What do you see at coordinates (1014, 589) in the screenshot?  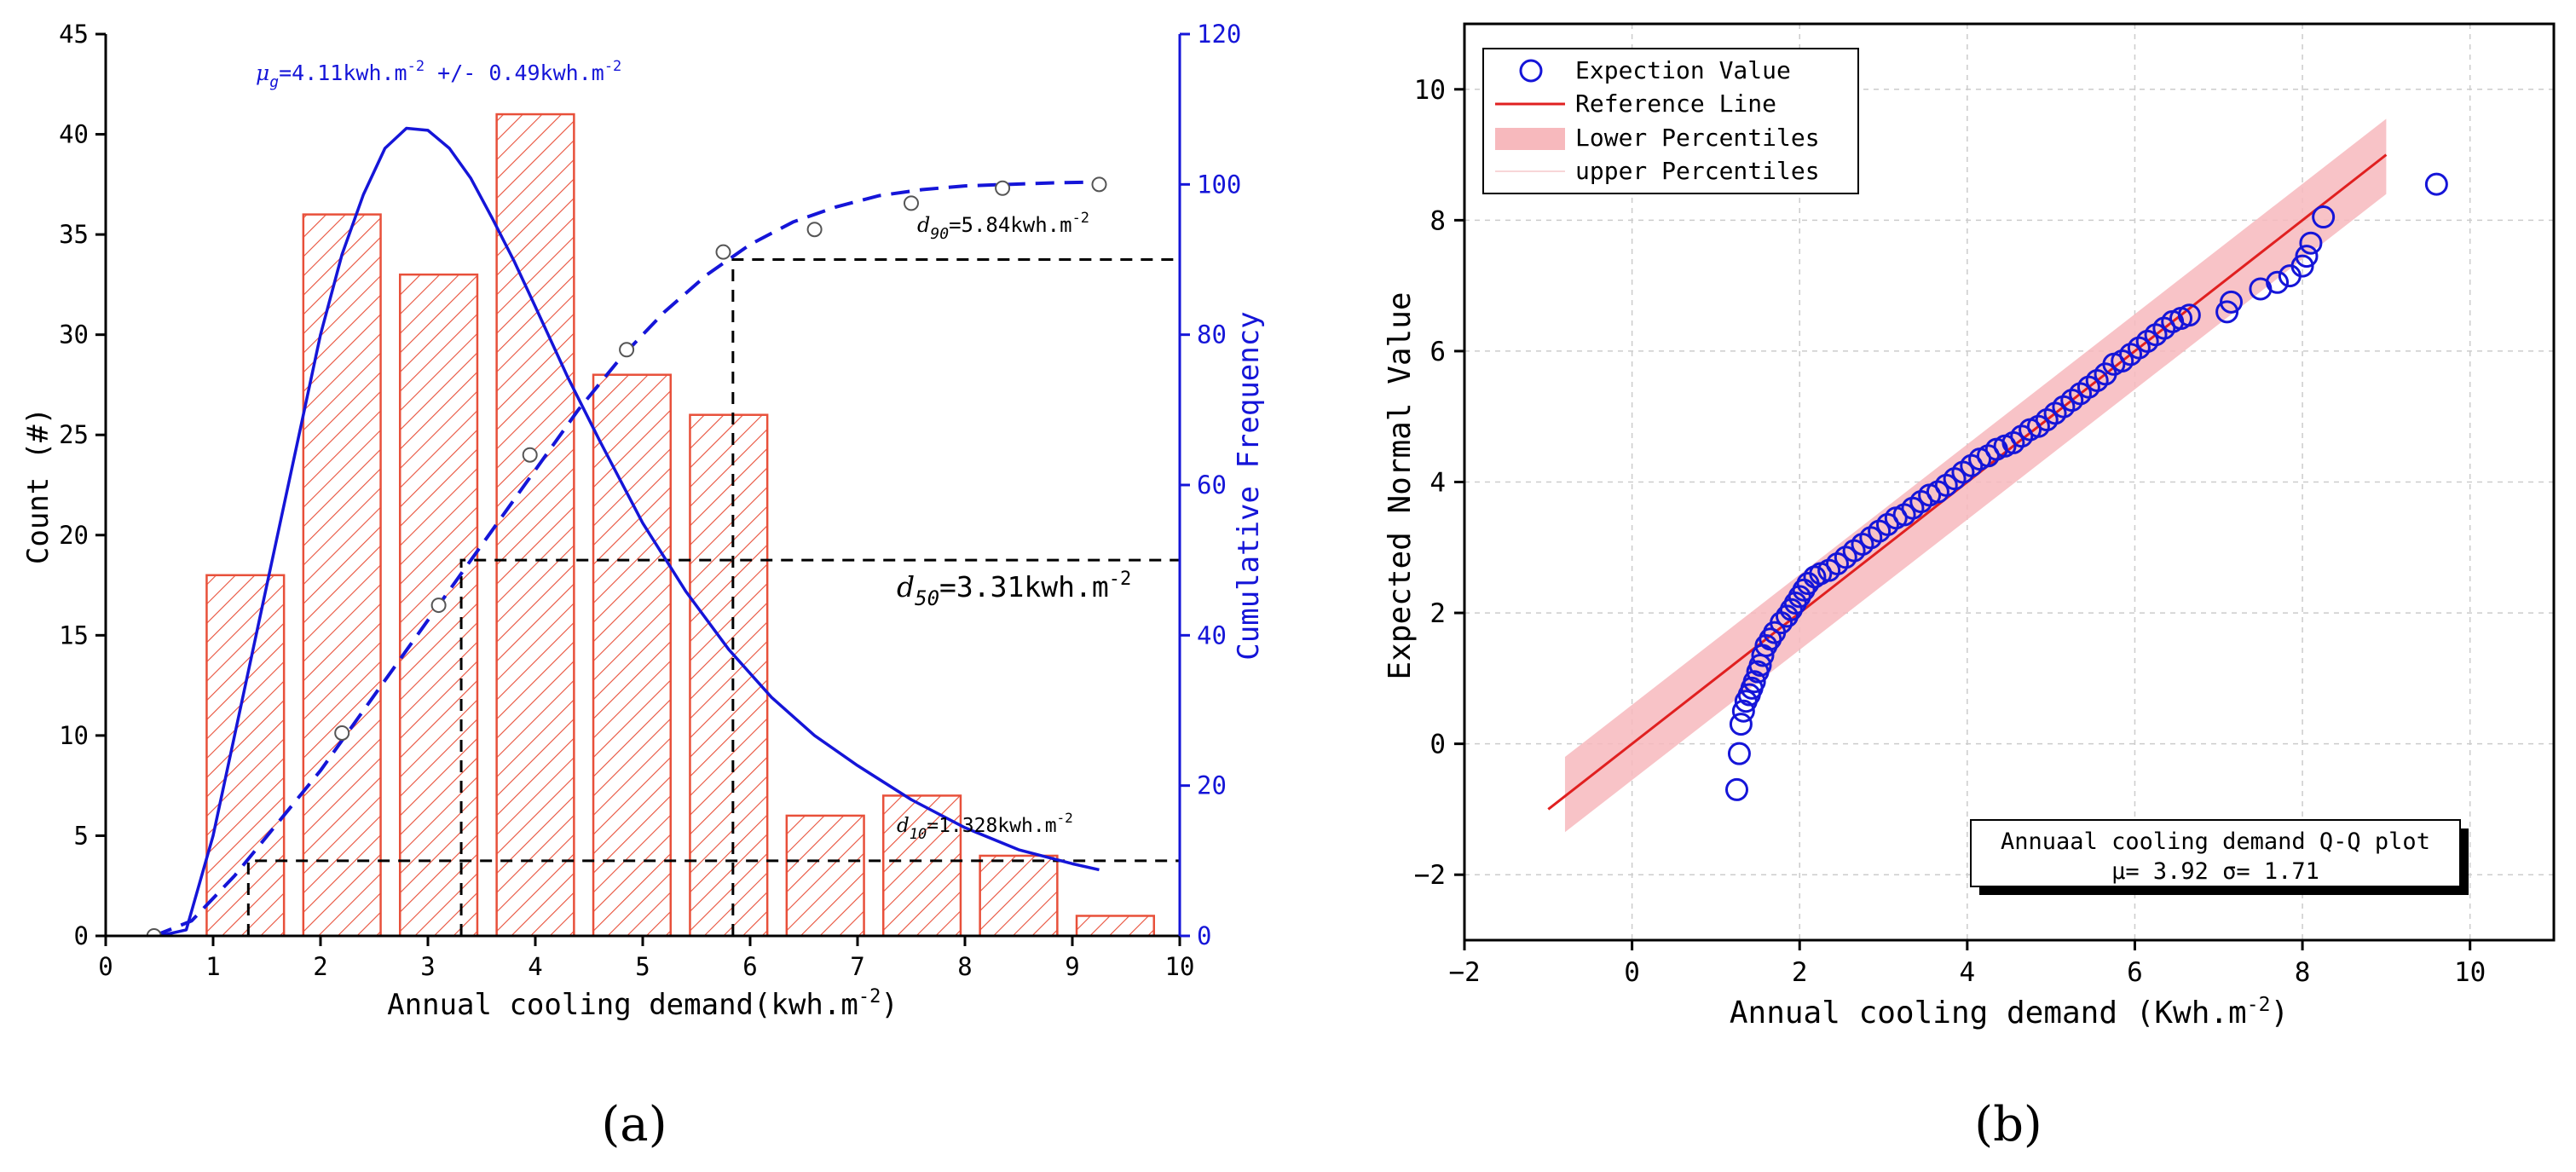 I see `d50-annotation: d50=3.31kwh.m-2` at bounding box center [1014, 589].